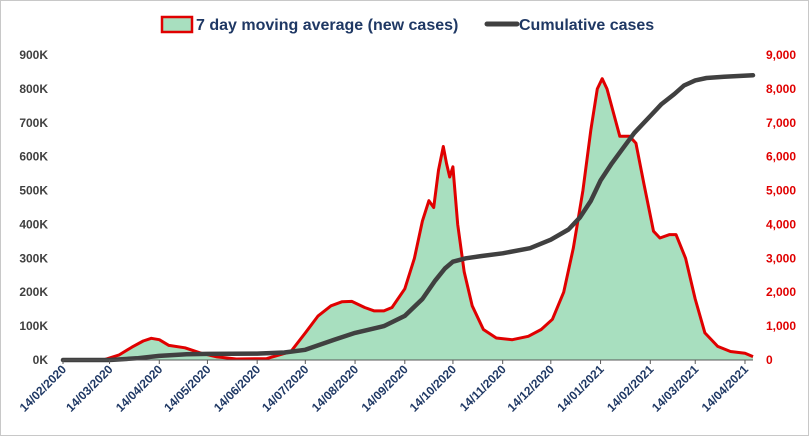 Image resolution: width=809 pixels, height=436 pixels. Describe the element at coordinates (433, 388) in the screenshot. I see `x-axis-tick-label: 14/10/2020` at that location.